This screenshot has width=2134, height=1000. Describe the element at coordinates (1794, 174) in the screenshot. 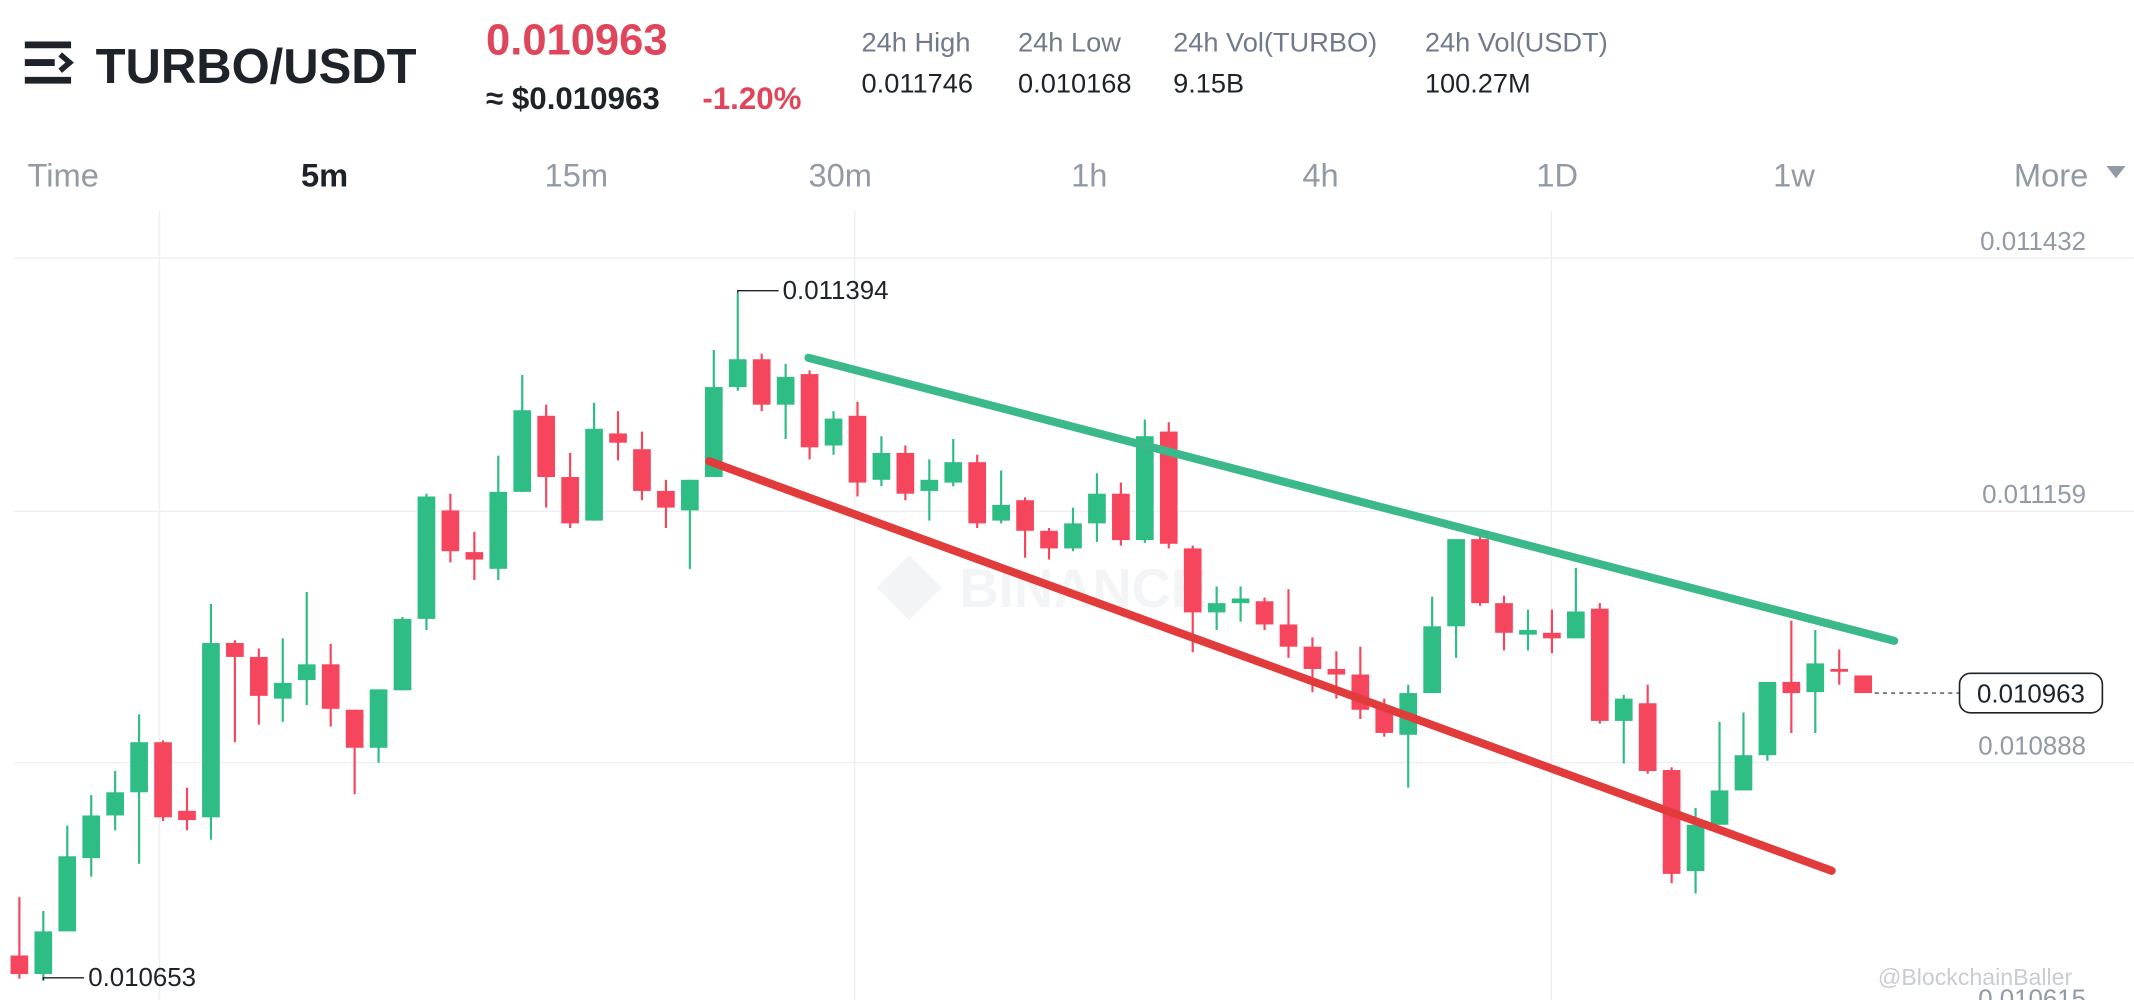

I see `timeframe-tab: 1w` at that location.